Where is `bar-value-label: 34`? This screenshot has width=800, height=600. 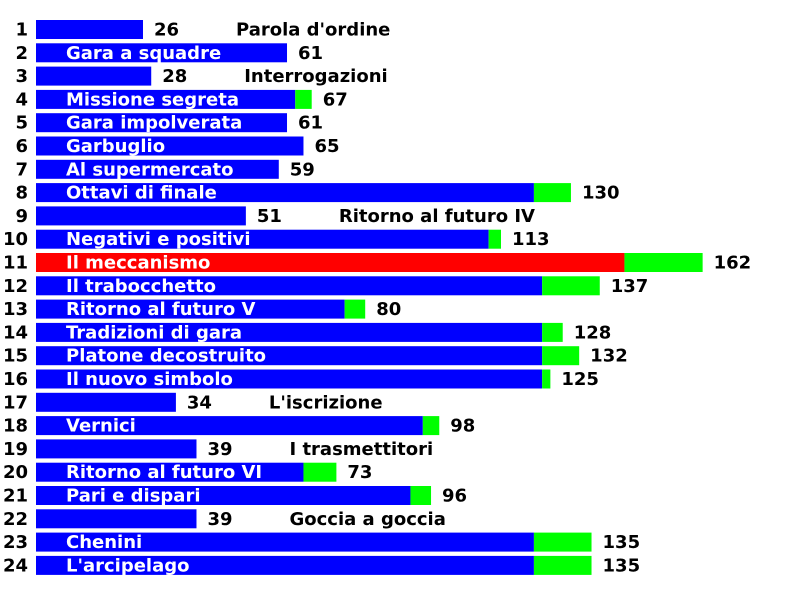
bar-value-label: 34 is located at coordinates (199, 402).